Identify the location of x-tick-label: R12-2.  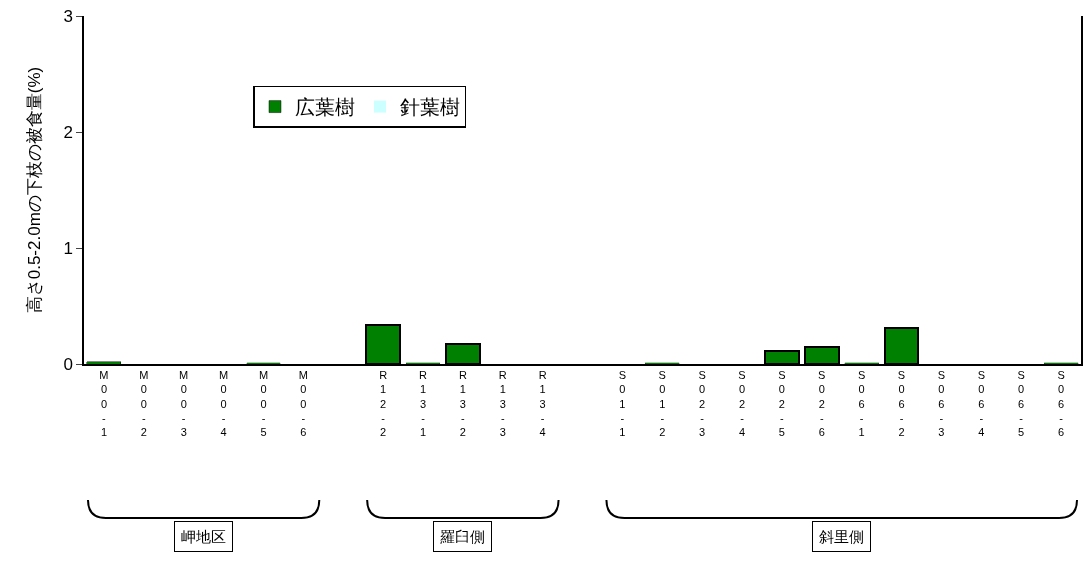
(383, 403).